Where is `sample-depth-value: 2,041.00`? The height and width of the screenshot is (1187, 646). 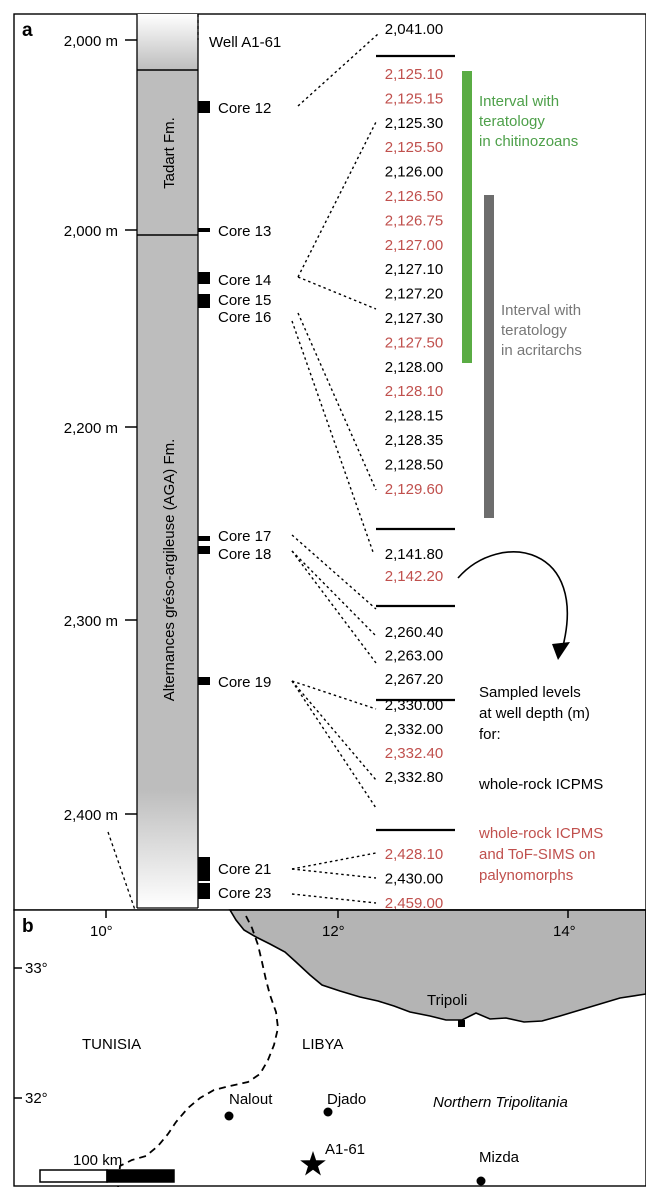
sample-depth-value: 2,041.00 is located at coordinates (414, 29).